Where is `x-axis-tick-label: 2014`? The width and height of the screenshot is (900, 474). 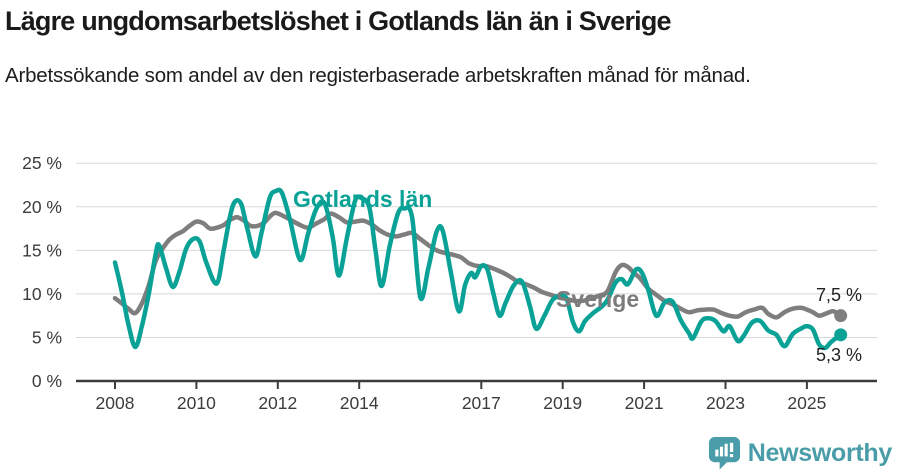 x-axis-tick-label: 2014 is located at coordinates (359, 403).